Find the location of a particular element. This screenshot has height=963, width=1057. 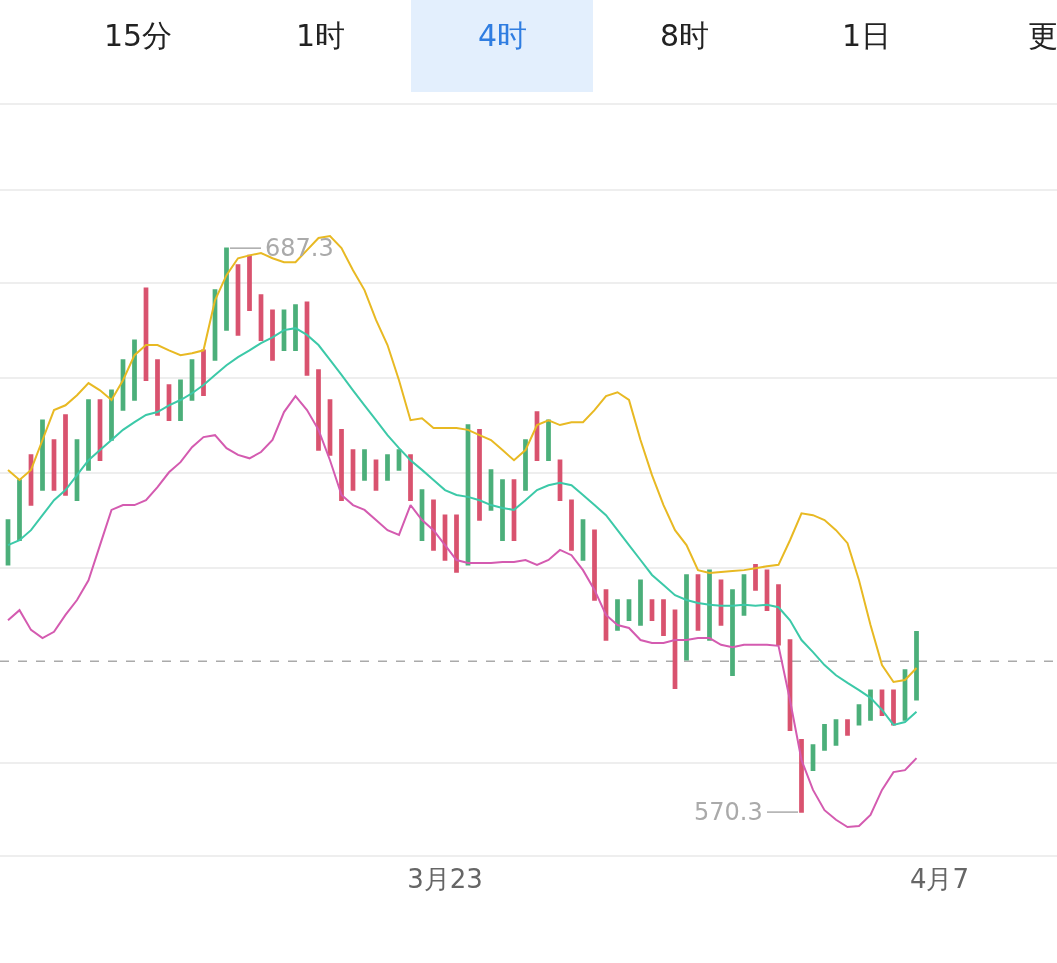

text: 4时 is located at coordinates (503, 35).